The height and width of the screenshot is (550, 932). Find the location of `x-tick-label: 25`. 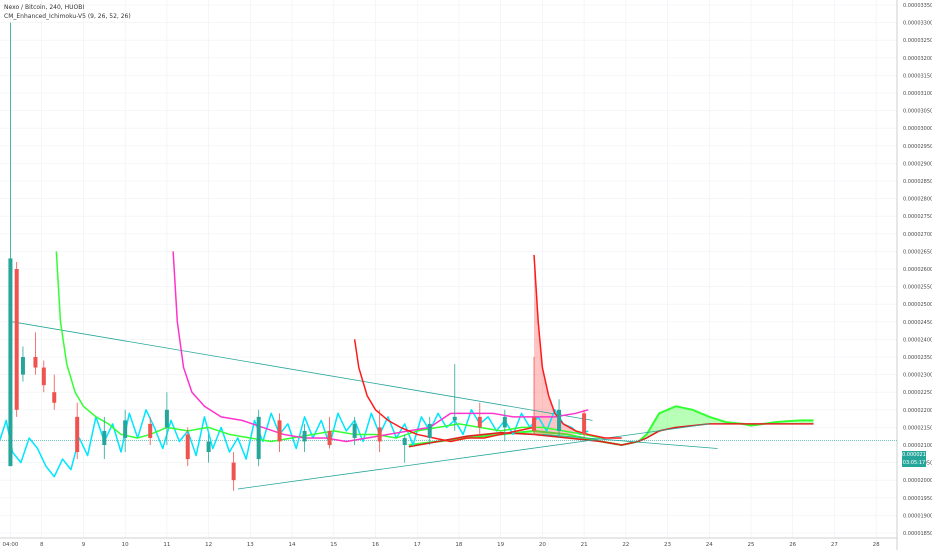

x-tick-label: 25 is located at coordinates (750, 545).